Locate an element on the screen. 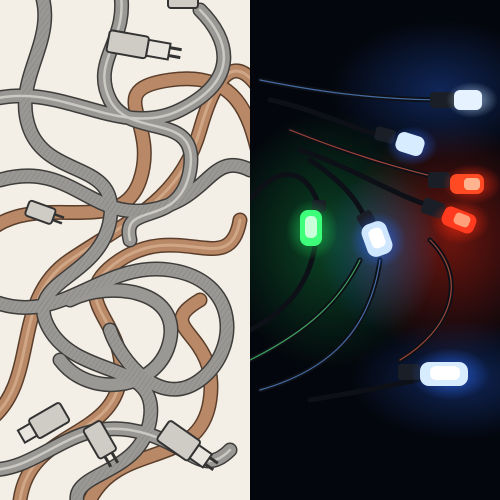 Image resolution: width=500 pixels, height=500 pixels. led-red-upper is located at coordinates (464, 184).